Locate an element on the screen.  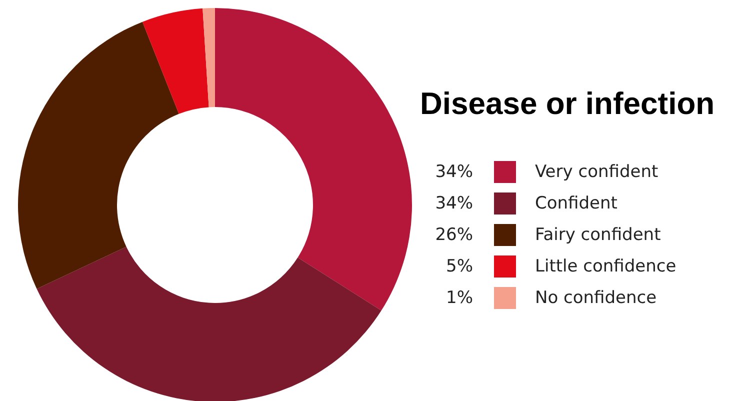
data-label: 1% is located at coordinates (459, 298).